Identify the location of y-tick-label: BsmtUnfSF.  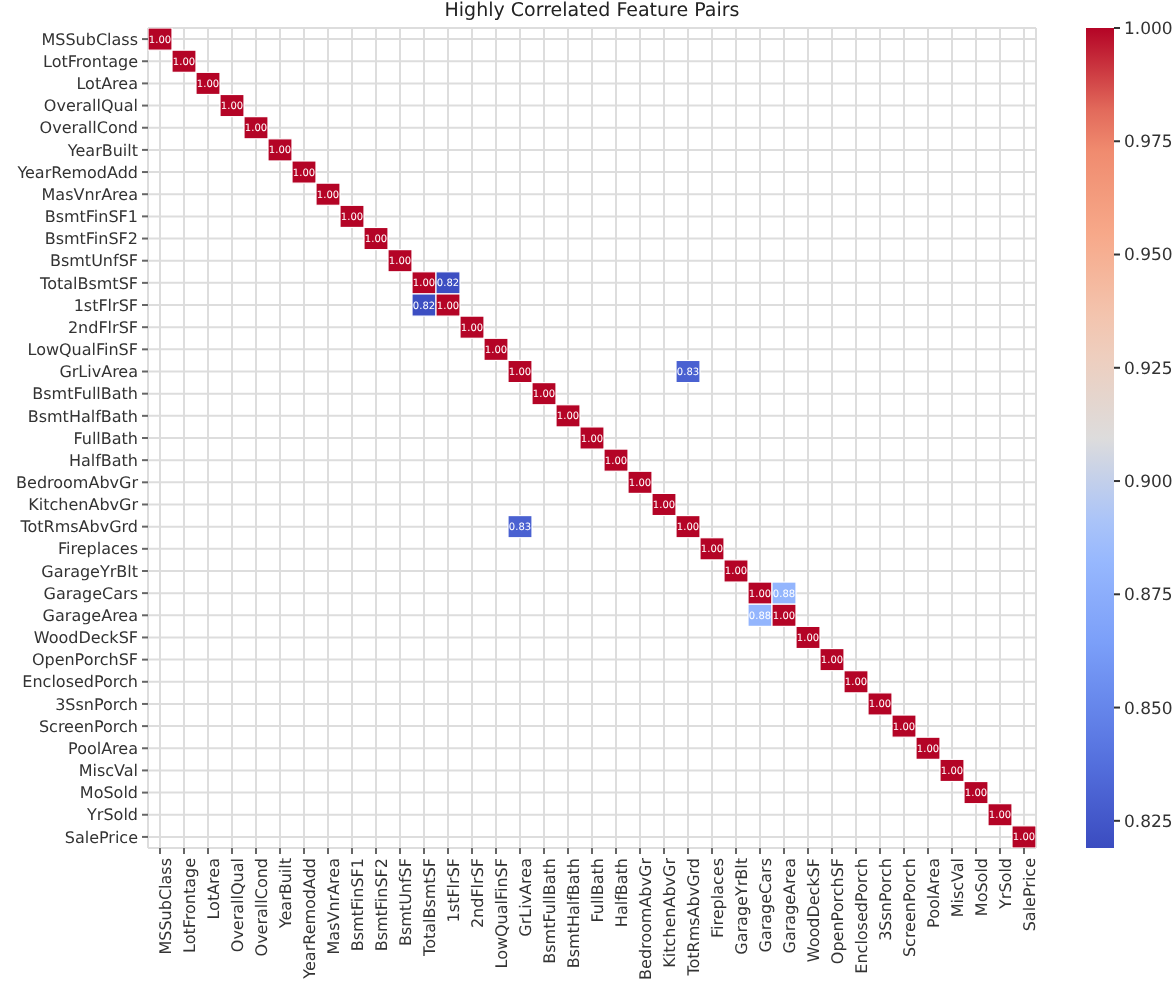
(94, 261).